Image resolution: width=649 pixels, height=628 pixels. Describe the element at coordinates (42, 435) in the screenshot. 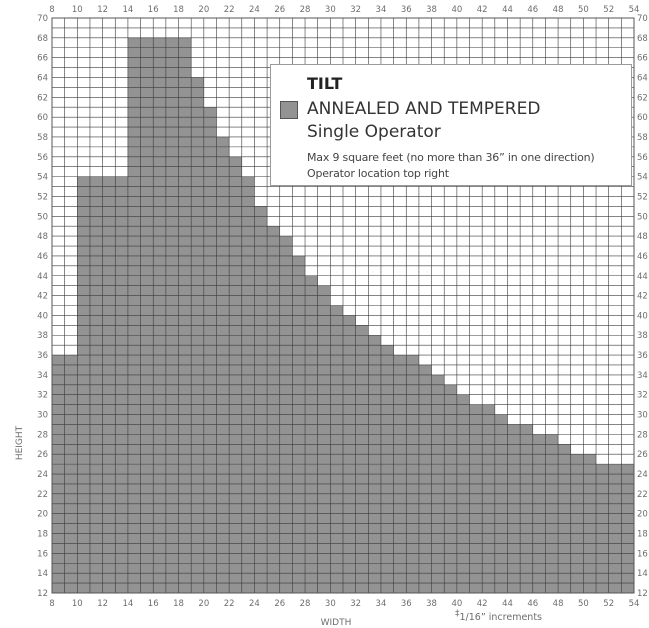

I see `y-tick-label-left: 28` at that location.